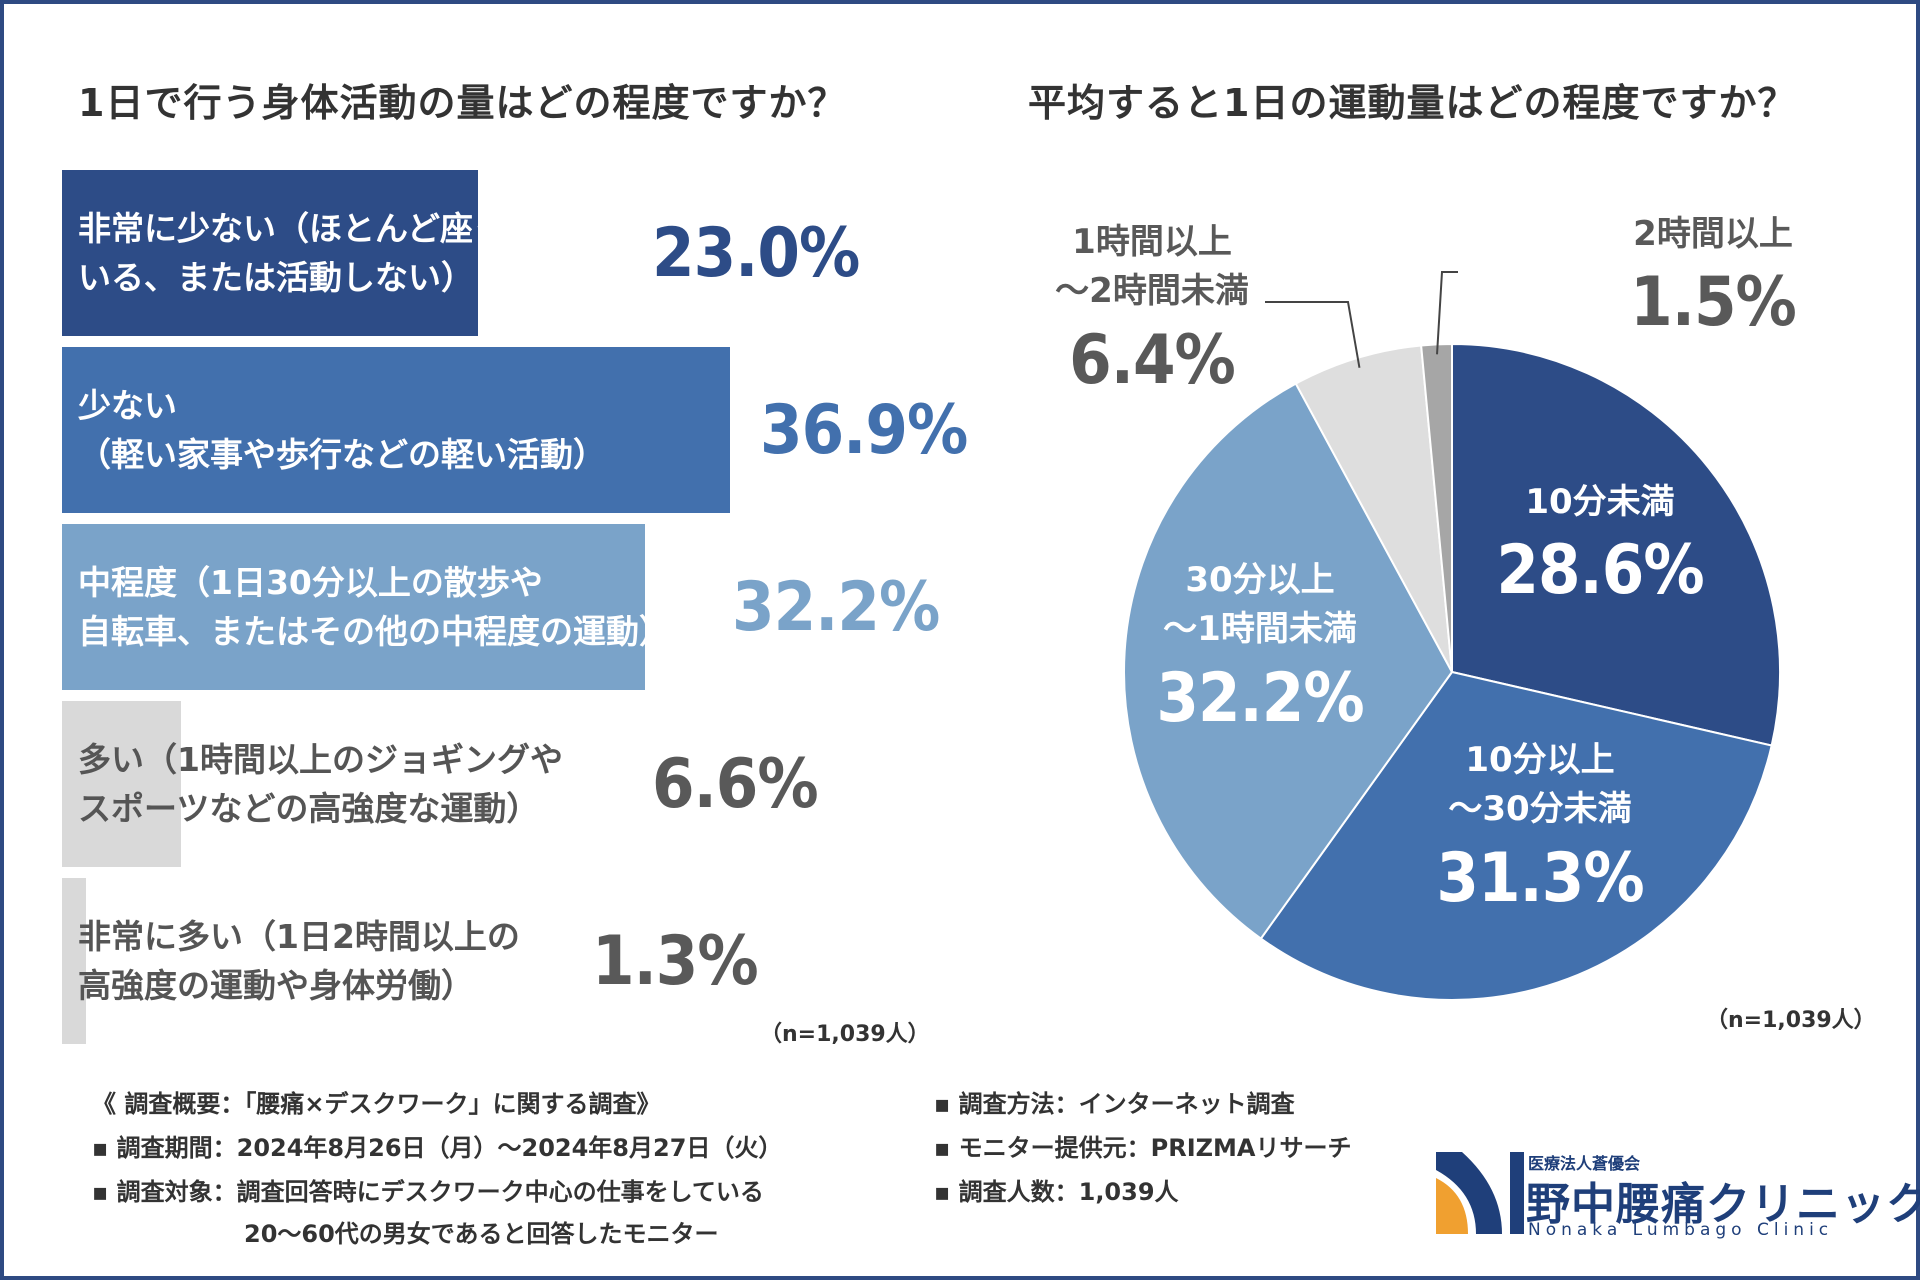 Image resolution: width=1920 pixels, height=1280 pixels. What do you see at coordinates (1723, 1204) in the screenshot?
I see `clinic-name: 野中腰痛クリニック` at bounding box center [1723, 1204].